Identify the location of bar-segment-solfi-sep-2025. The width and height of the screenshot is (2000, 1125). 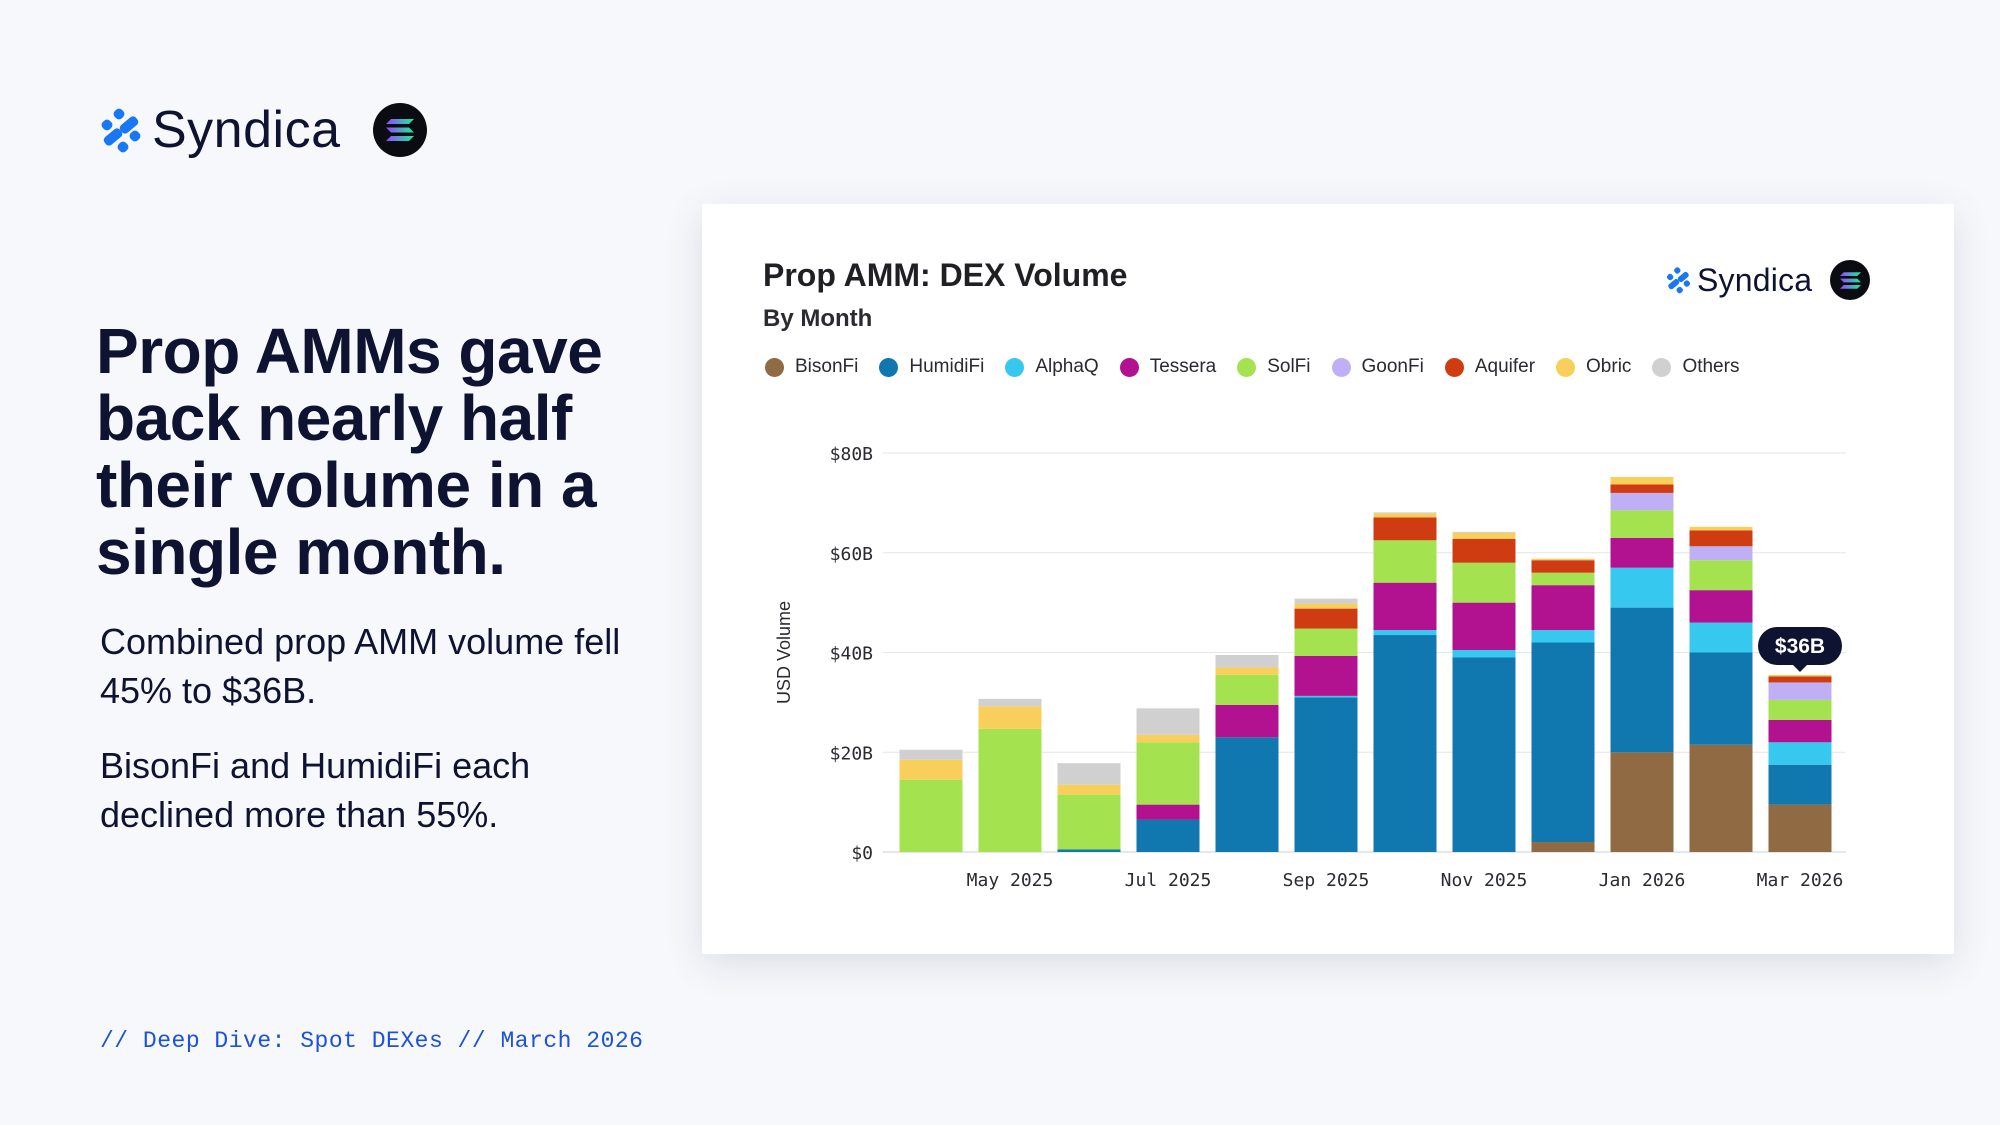
(1326, 642).